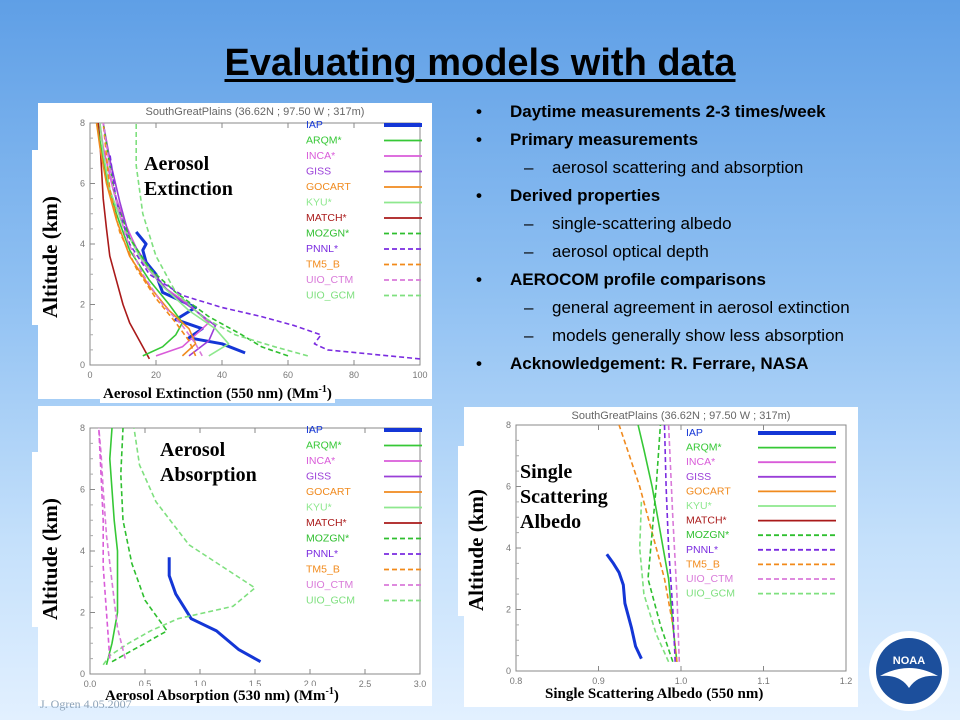  Describe the element at coordinates (365, 684) in the screenshot. I see `absorption-xtick-label: 2.5` at that location.